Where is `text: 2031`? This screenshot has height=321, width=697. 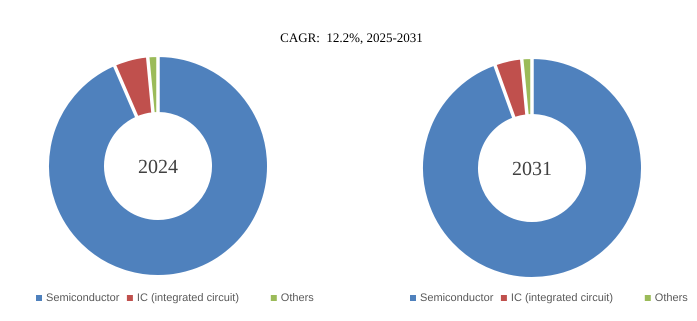
text: 2031 is located at coordinates (532, 169).